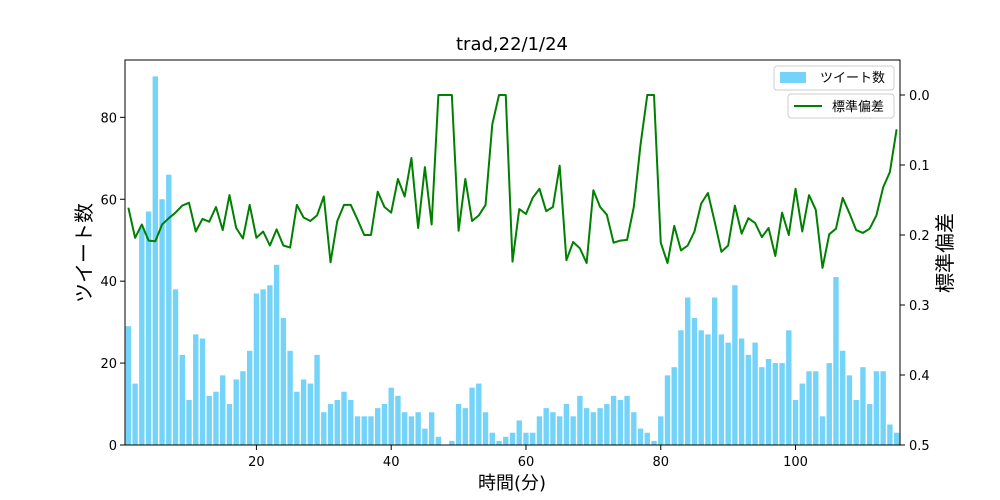 This screenshot has width=1000, height=500. I want to click on x-tick-label: 80, so click(660, 462).